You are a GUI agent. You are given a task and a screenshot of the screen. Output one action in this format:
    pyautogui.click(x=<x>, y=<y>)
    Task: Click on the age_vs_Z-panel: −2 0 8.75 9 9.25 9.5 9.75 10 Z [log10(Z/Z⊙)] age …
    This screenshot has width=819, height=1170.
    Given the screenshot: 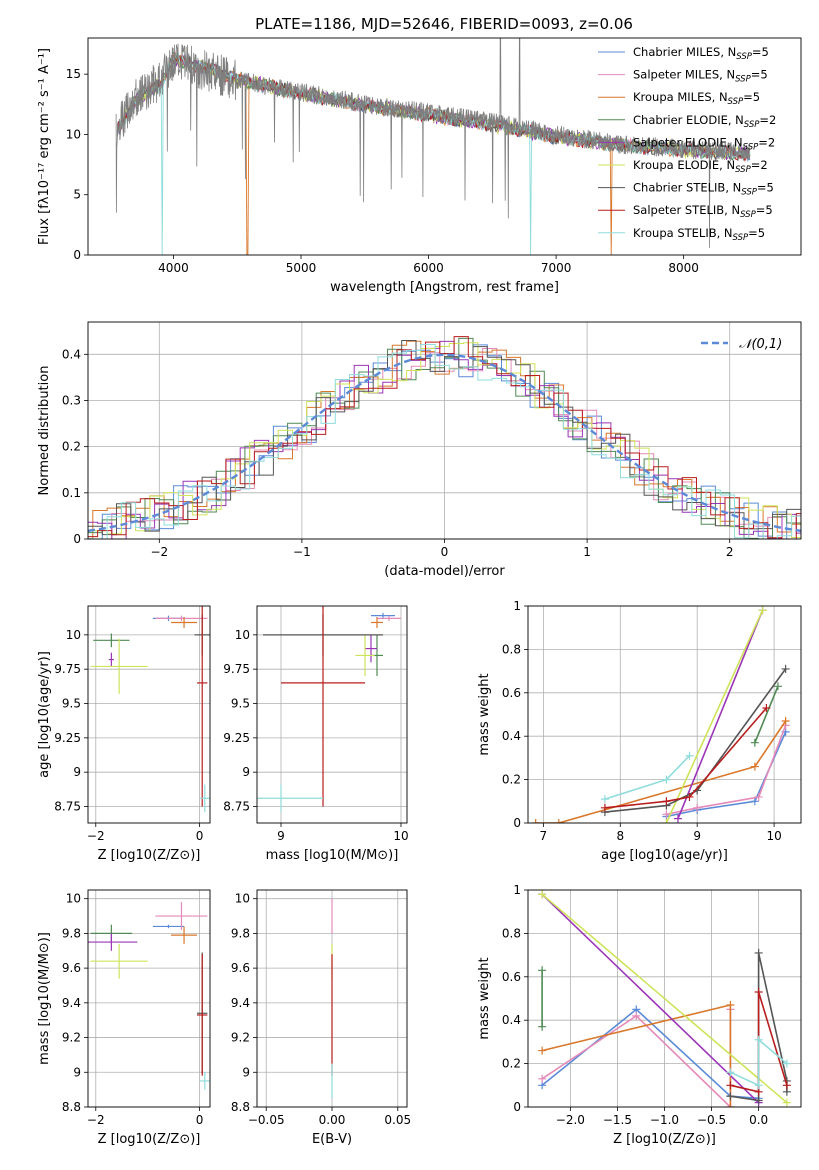 What is the action you would take?
    pyautogui.click(x=124, y=734)
    